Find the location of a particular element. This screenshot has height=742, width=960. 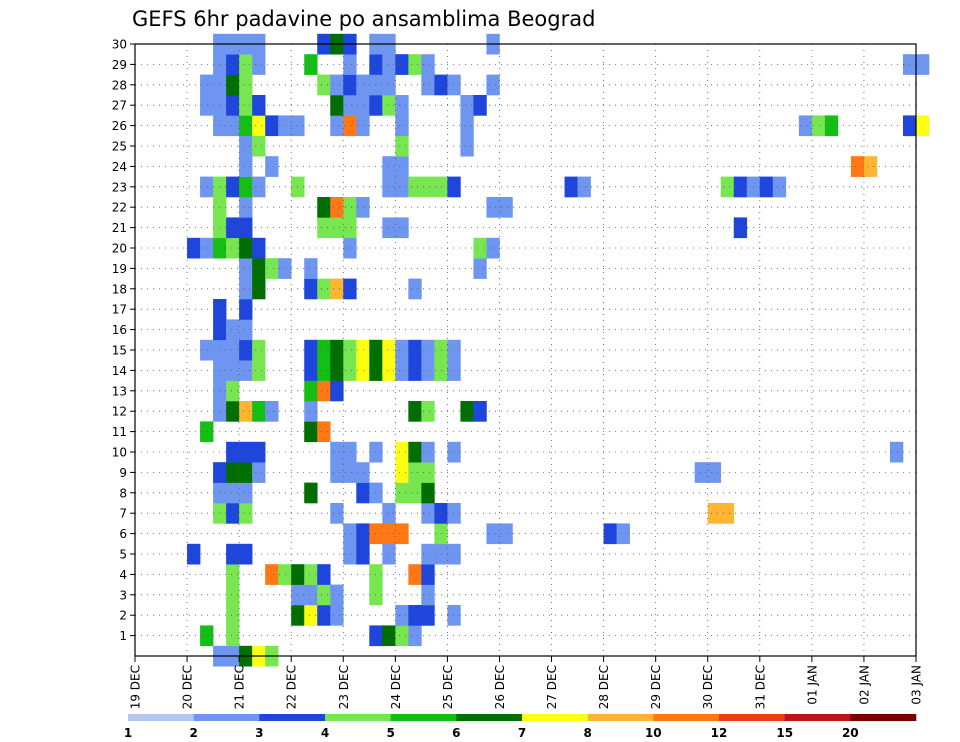

y-tick-label: 21 is located at coordinates (119, 228).